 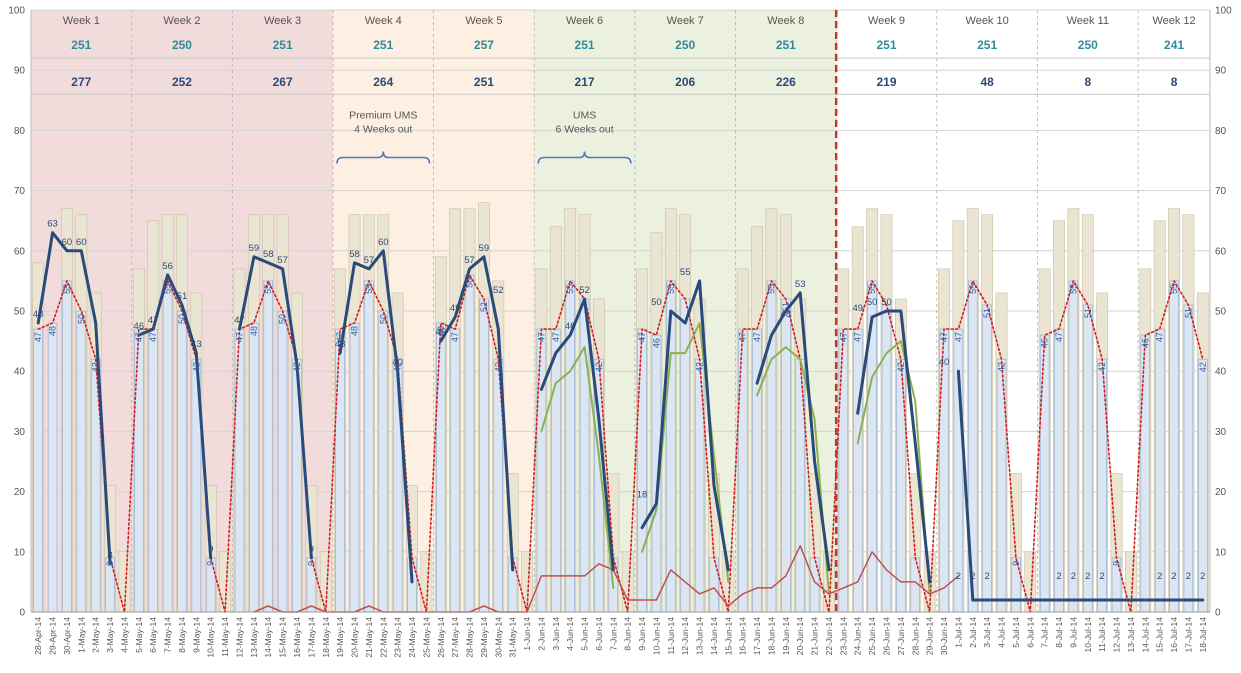 What do you see at coordinates (182, 296) in the screenshot?
I see `line-data-label: 51` at bounding box center [182, 296].